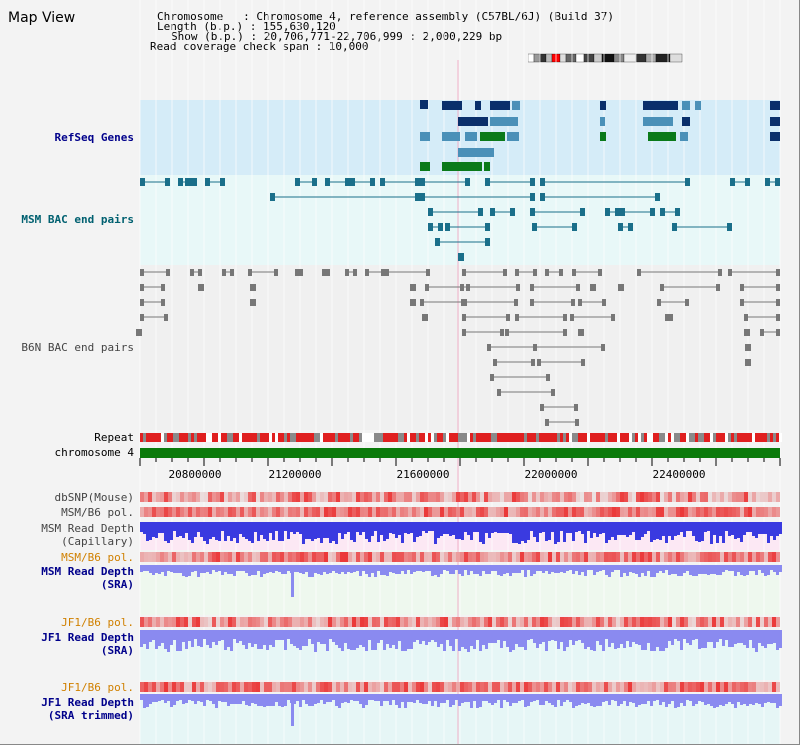  Describe the element at coordinates (77, 347) in the screenshot. I see `track-label-b6n-bac: B6N BAC end pairs` at that location.